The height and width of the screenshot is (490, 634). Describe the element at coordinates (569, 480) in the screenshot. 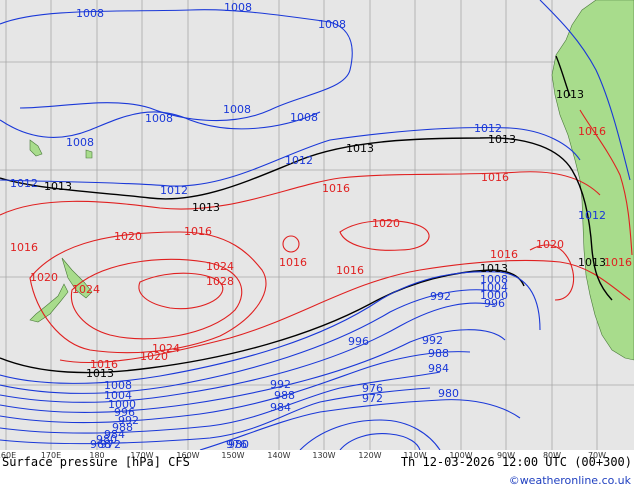

I see `credit-link: ©weatheronline.co.uk` at that location.